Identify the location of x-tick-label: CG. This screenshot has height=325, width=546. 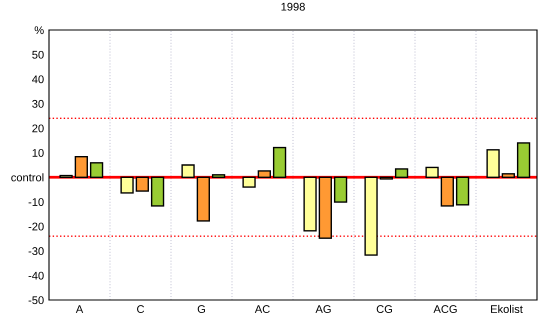
(384, 309).